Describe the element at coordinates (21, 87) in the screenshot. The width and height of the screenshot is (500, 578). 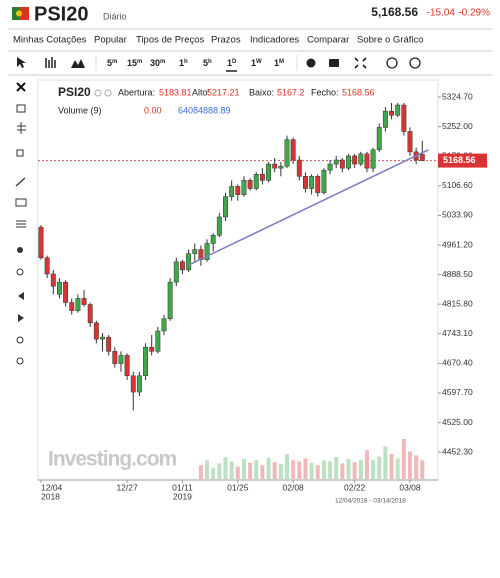
I see `close-icon` at that location.